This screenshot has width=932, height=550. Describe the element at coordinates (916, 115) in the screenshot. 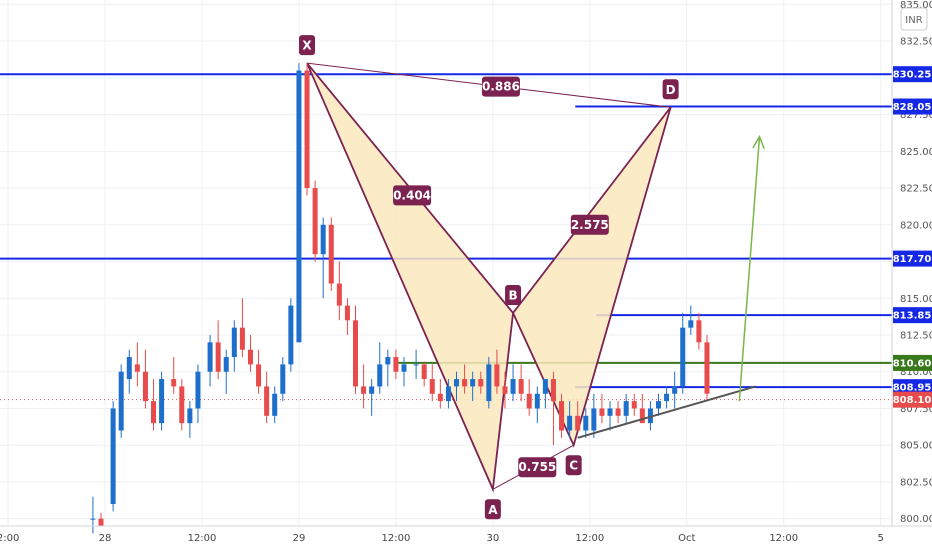

I see `y-tick-label: 827.50` at that location.